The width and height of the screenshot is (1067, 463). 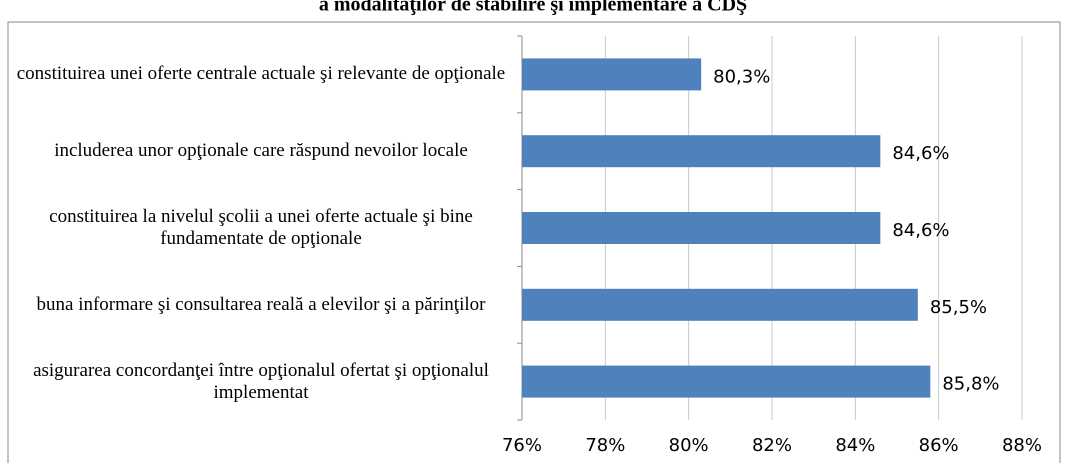 I want to click on x-tick-label: 80%, so click(x=689, y=445).